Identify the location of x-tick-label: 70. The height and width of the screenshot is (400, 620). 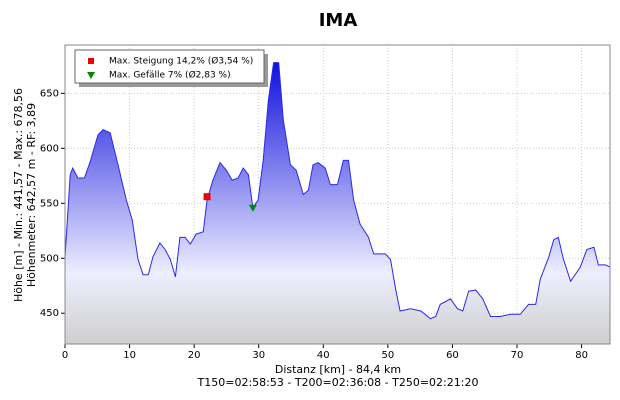
(517, 355).